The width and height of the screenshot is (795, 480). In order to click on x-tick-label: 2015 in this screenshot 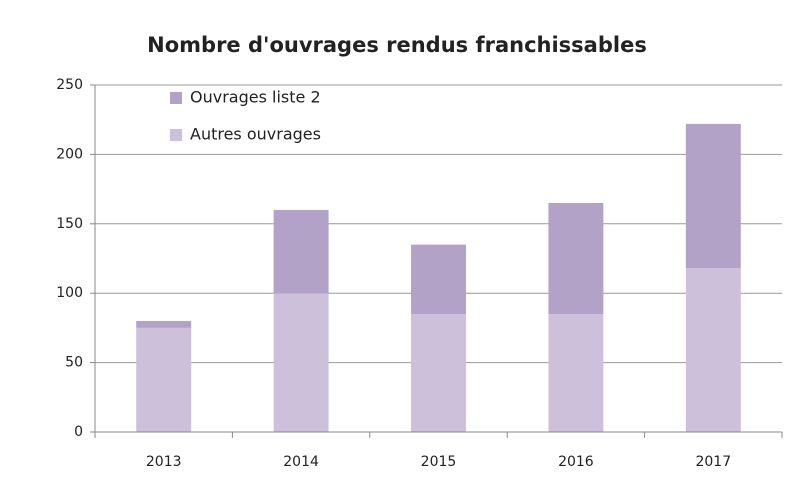, I will do `click(439, 462)`.